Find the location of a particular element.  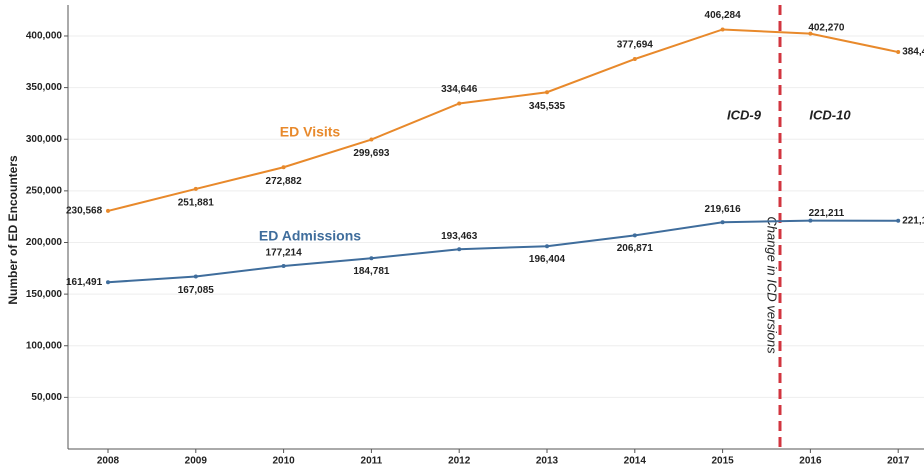

value-label: 184,781 is located at coordinates (371, 271).